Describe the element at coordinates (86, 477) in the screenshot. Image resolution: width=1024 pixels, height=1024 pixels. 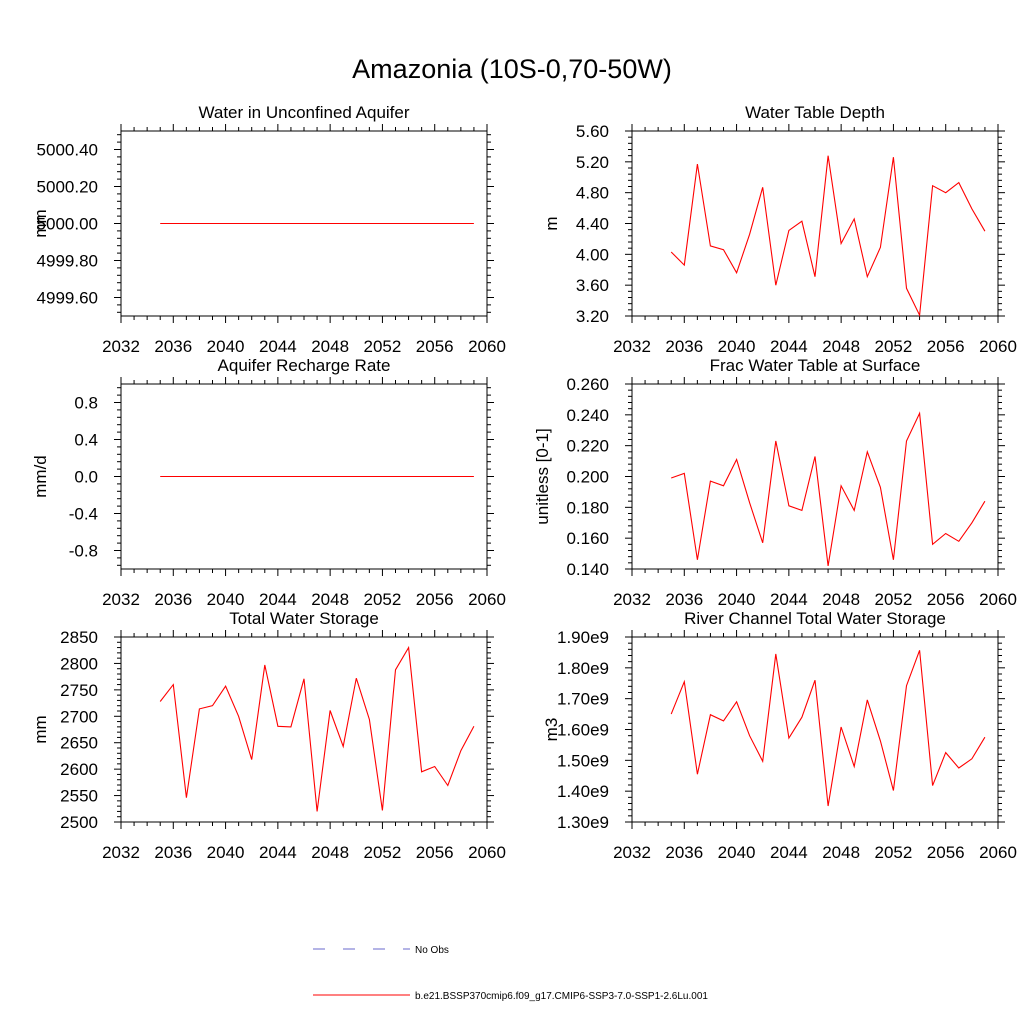
I see `y-tick-label: 0.0` at that location.